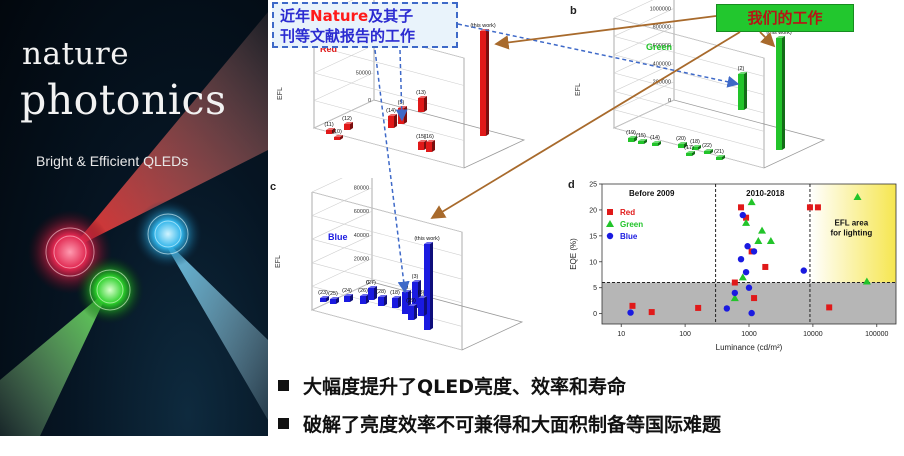 This screenshot has width=904, height=456. Describe the element at coordinates (593, 236) in the screenshot. I see `y-tick-label: 15` at that location.